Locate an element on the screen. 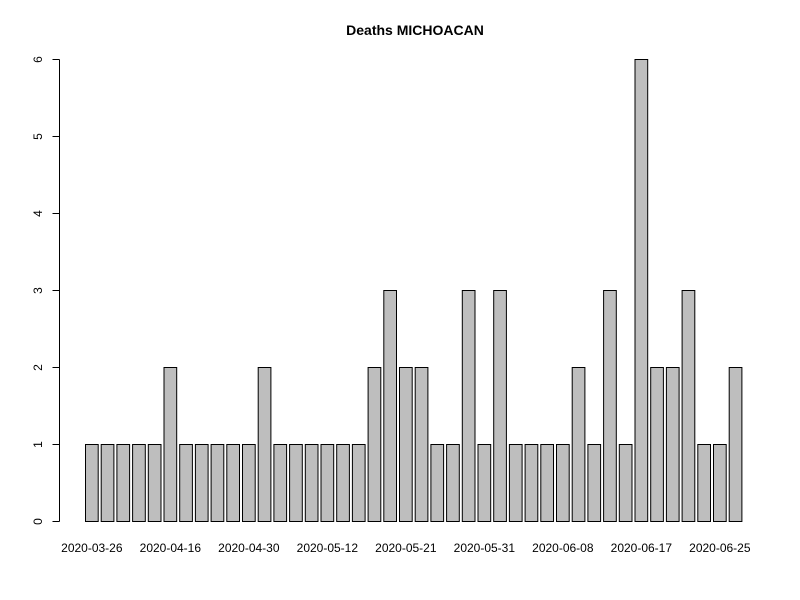  x-tick-label: 2020-05-21 is located at coordinates (406, 548).